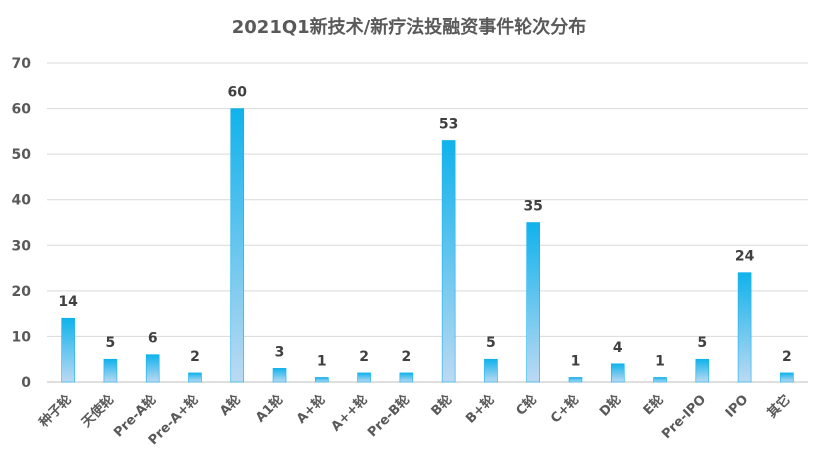  Describe the element at coordinates (779, 407) in the screenshot. I see `x-tick-label: 其它` at that location.